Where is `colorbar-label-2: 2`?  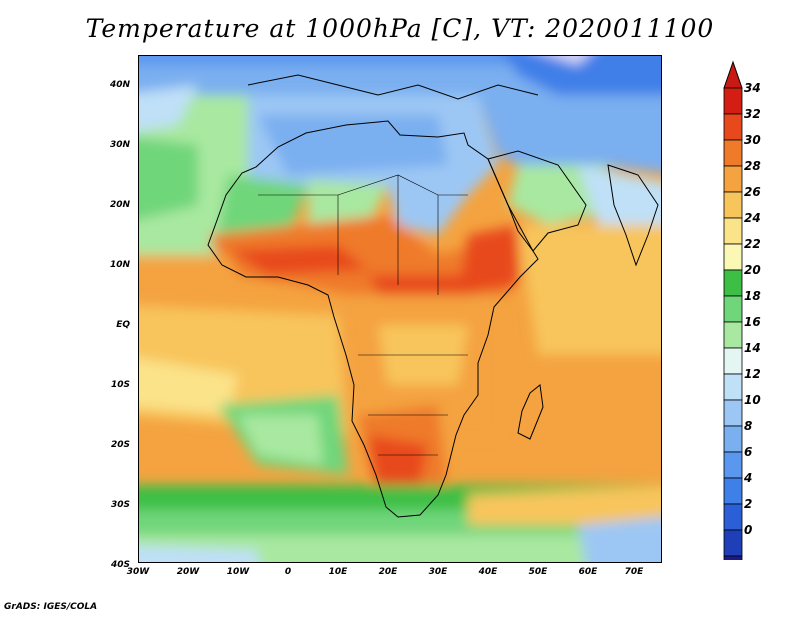
colorbar-label-2: 2 is located at coordinates (748, 504).